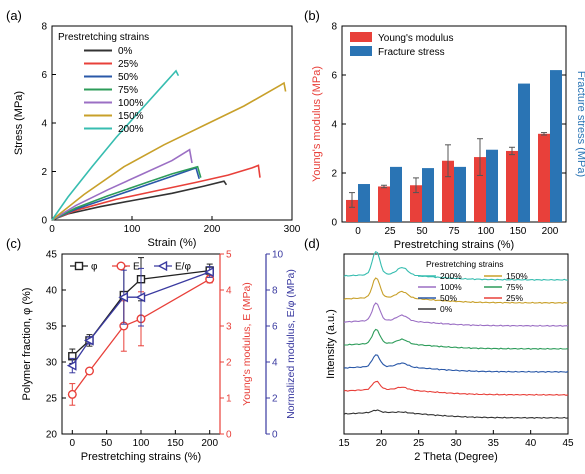  I want to click on panel-label-d: (d), so click(312, 243).